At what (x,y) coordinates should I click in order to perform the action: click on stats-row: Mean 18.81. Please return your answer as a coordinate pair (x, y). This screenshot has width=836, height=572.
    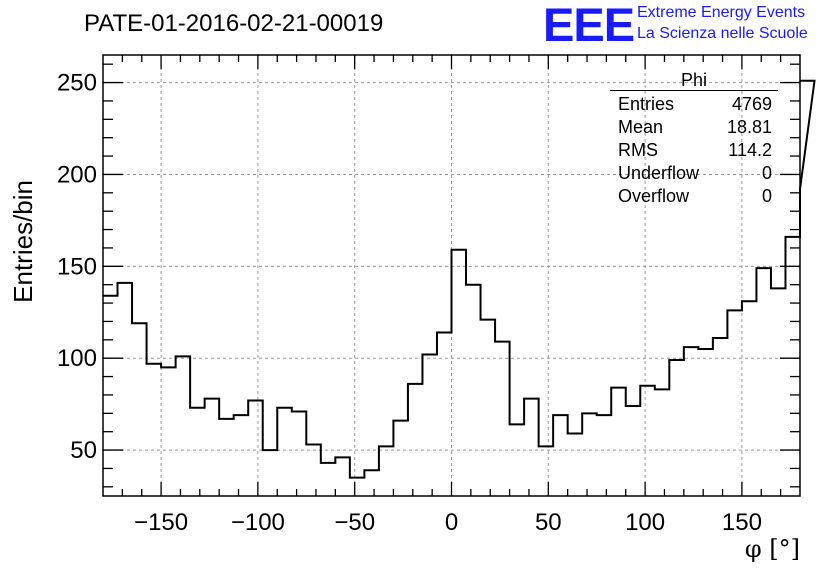
    Looking at the image, I should click on (694, 127).